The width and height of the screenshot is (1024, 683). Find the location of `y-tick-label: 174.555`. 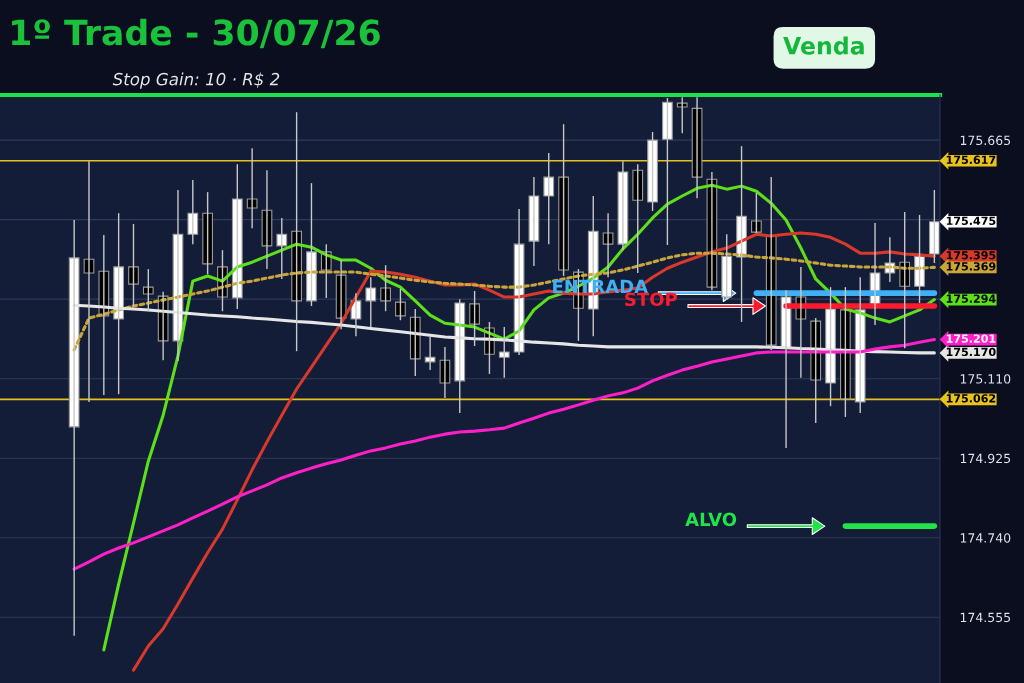

y-tick-label: 174.555 is located at coordinates (985, 617).